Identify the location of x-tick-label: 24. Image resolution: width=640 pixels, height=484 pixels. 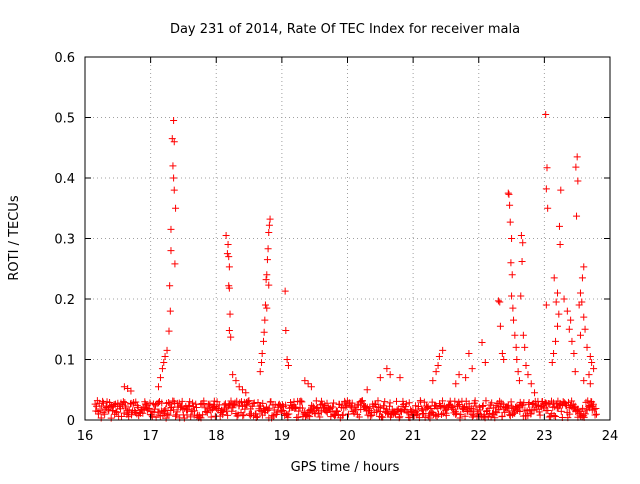
(610, 436).